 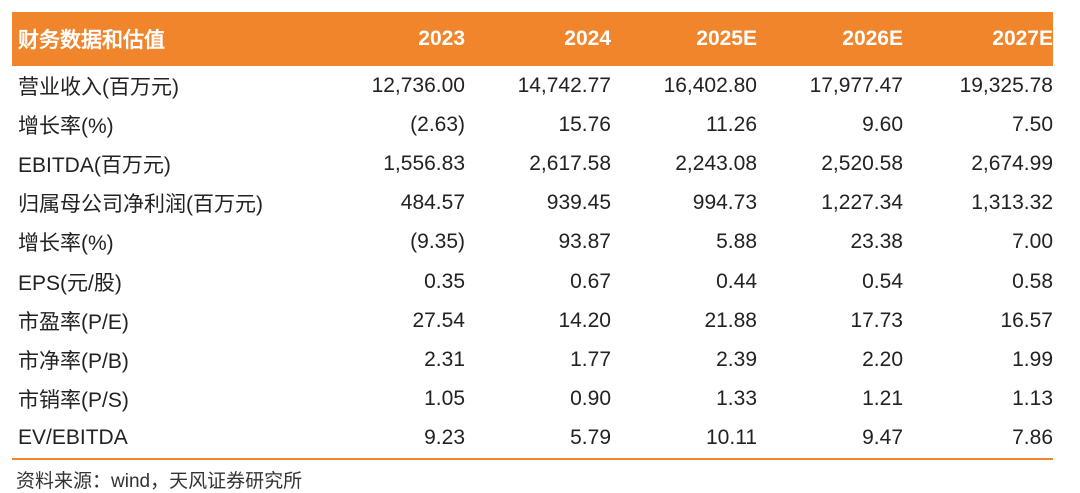 What do you see at coordinates (882, 281) in the screenshot?
I see `table-cell: 0.54` at bounding box center [882, 281].